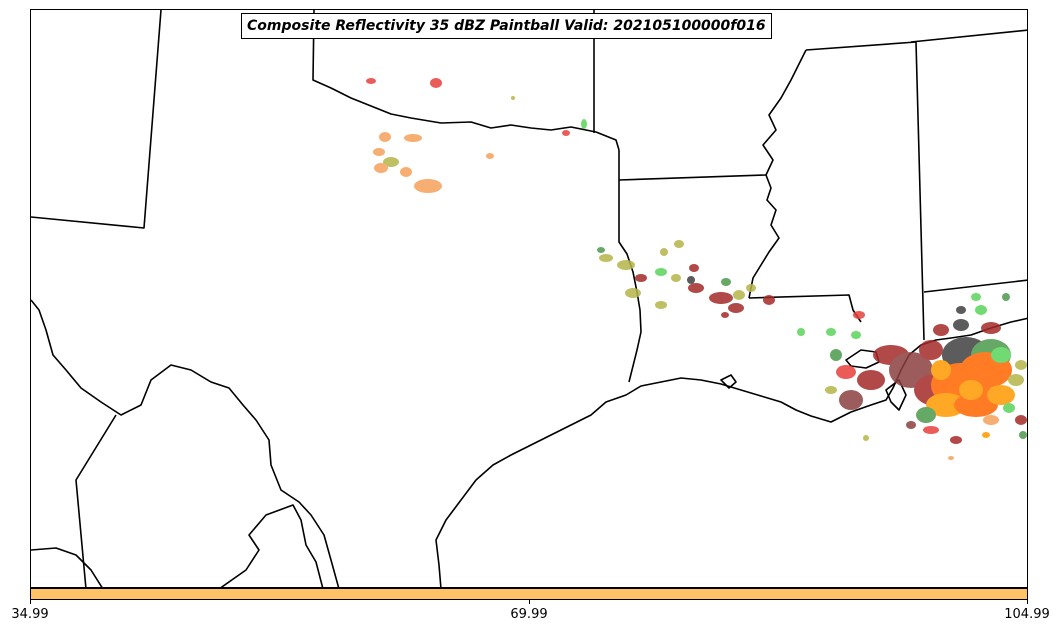 This screenshot has height=633, width=1062. What do you see at coordinates (30, 614) in the screenshot?
I see `colorbar-tick-label: 34.99` at bounding box center [30, 614].